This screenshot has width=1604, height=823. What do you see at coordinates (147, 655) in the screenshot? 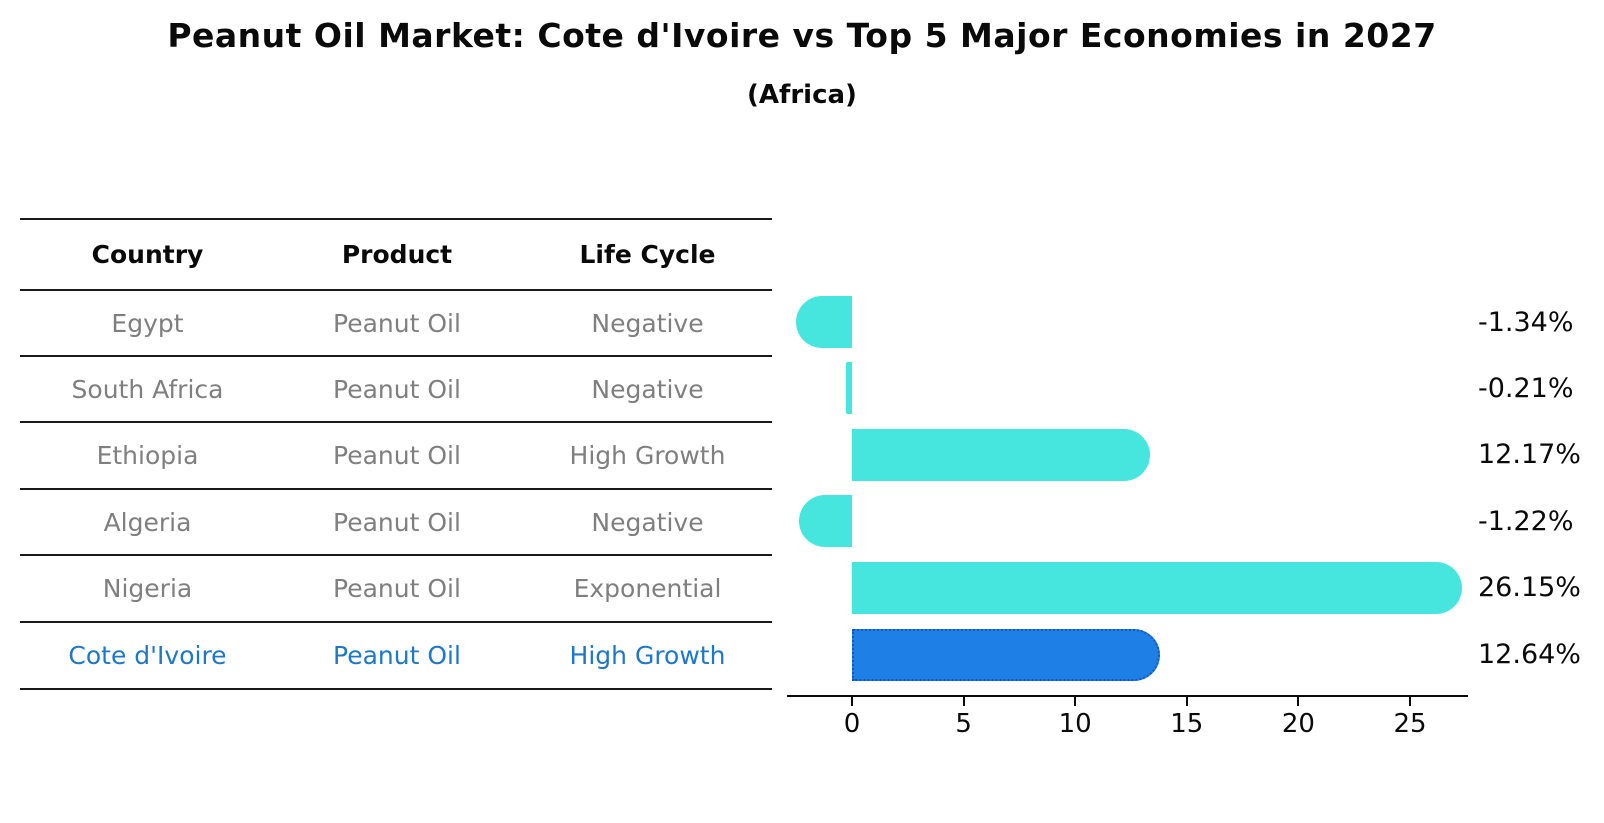
I see `cell-country: Cote d'Ivoire` at bounding box center [147, 655].